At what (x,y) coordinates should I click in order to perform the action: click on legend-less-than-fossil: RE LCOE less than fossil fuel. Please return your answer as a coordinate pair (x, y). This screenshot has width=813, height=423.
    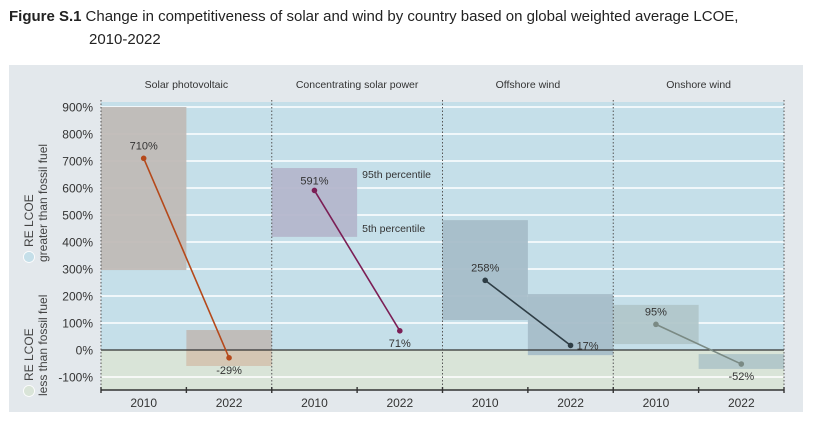
    Looking at the image, I should click on (36, 346).